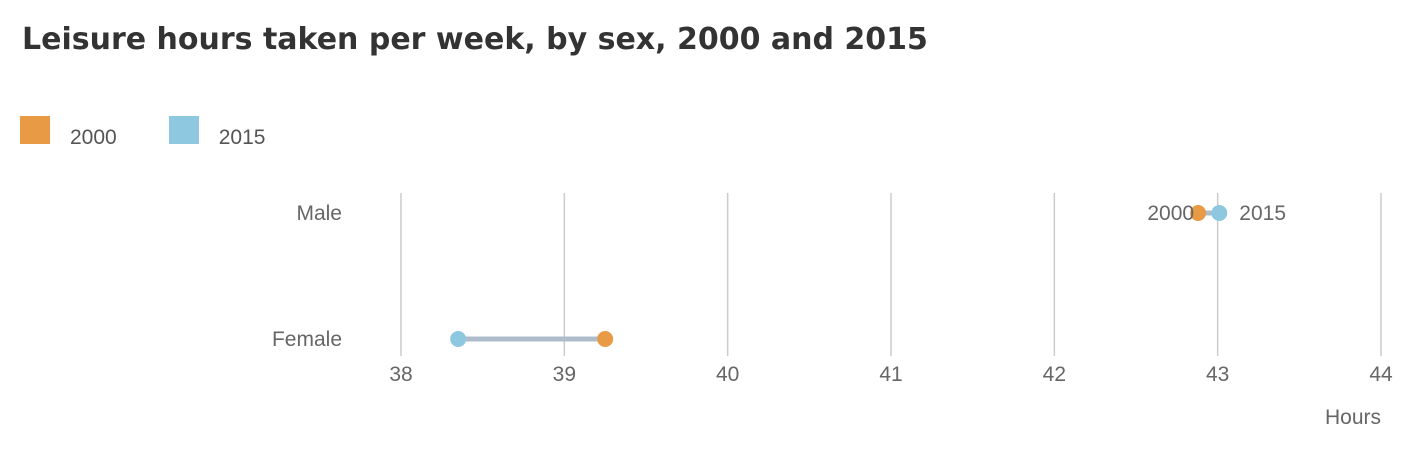 The image size is (1418, 452). I want to click on x-axis-label: Hours, so click(1353, 417).